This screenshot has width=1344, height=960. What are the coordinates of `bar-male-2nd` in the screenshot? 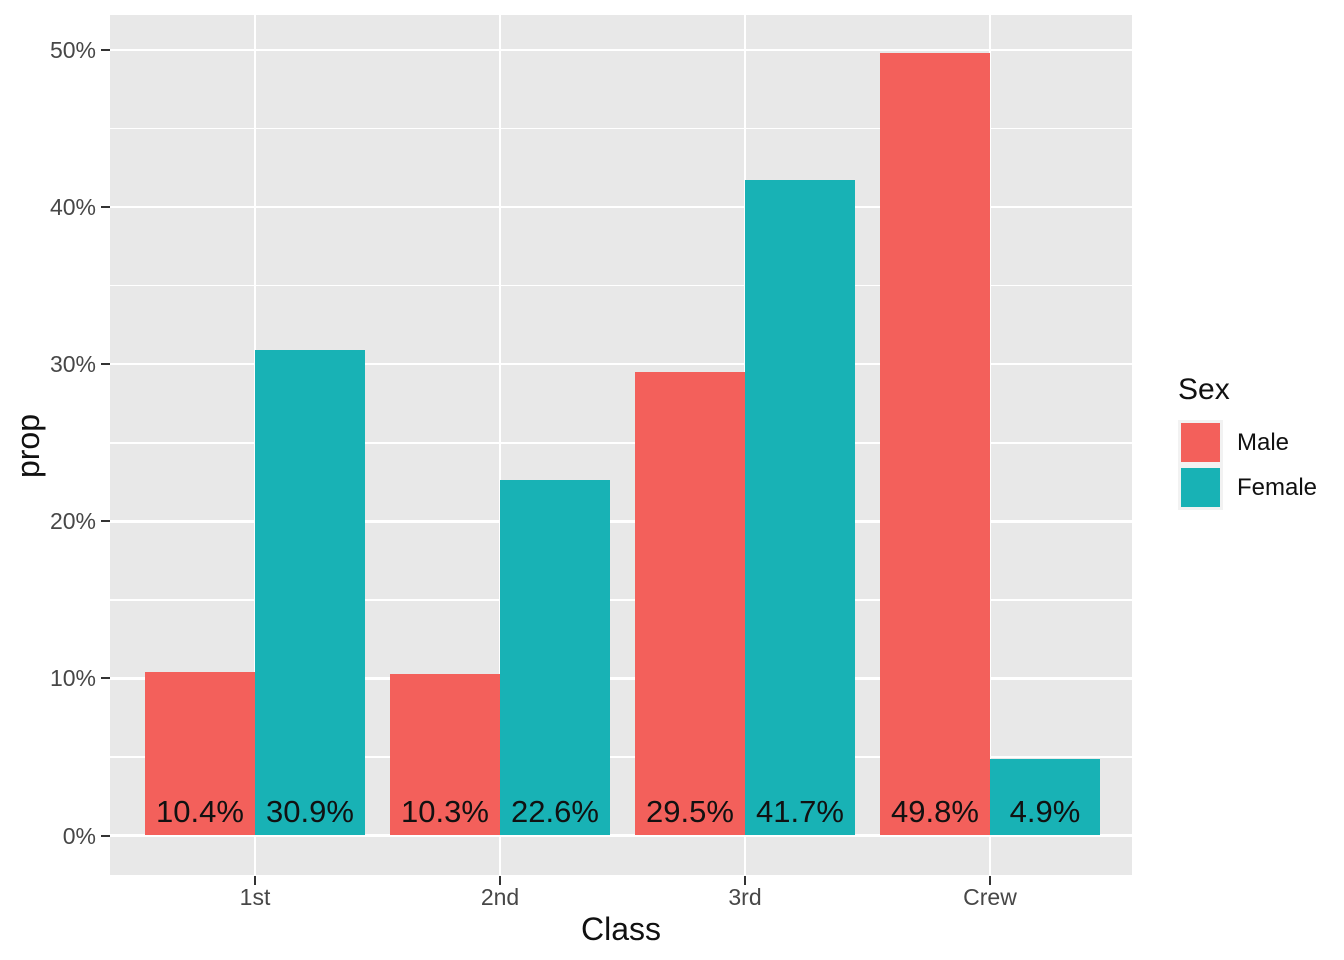 It's located at (445, 754).